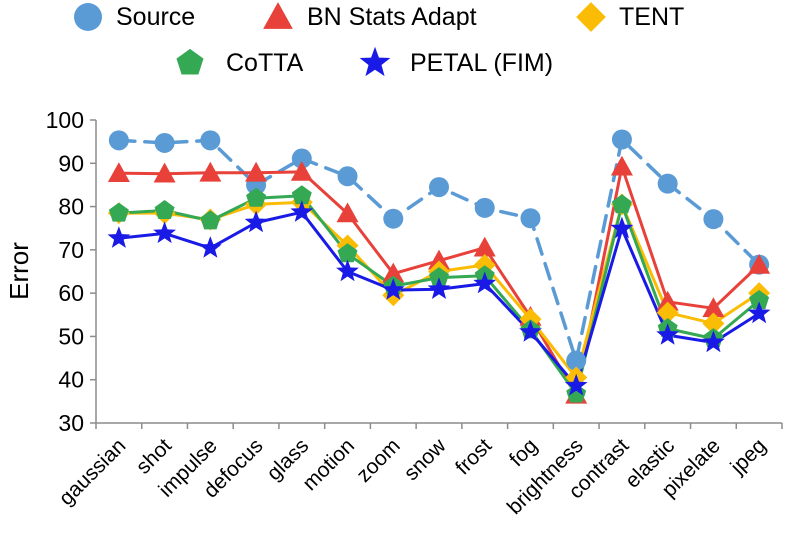 This screenshot has width=789, height=543. I want to click on y-tick-label-30: 30, so click(71, 423).